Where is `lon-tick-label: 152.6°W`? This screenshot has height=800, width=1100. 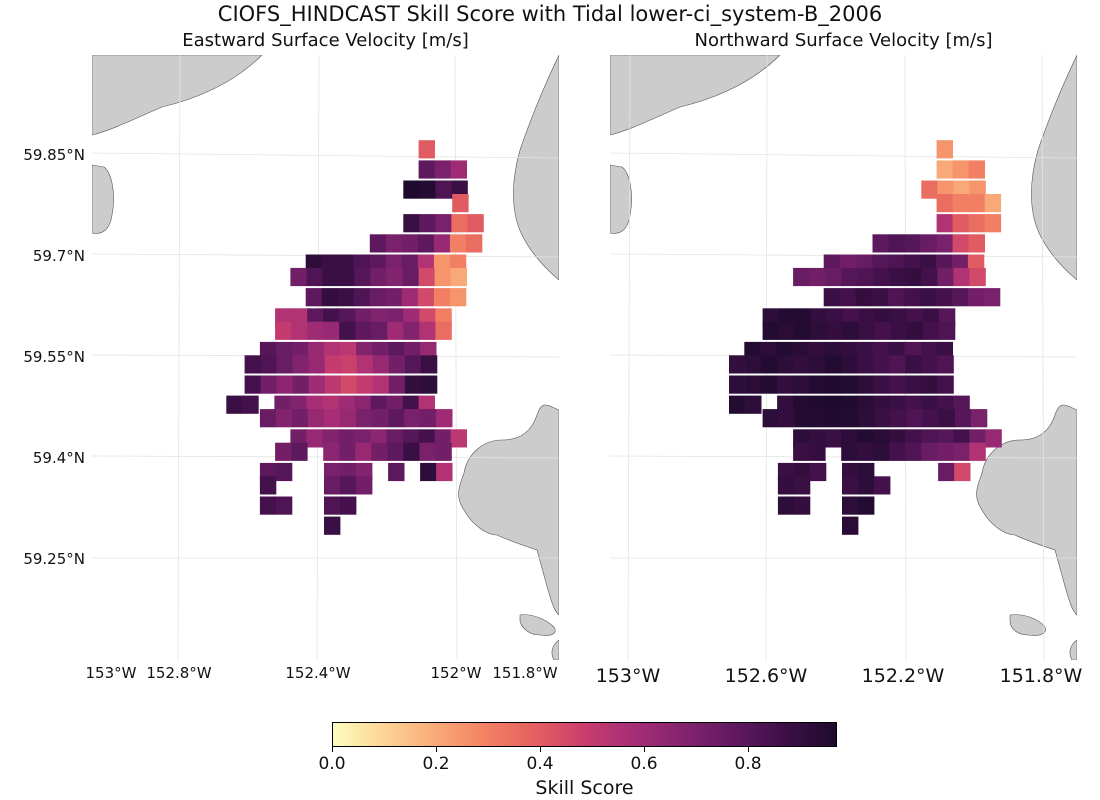
lon-tick-label: 152.6°W is located at coordinates (766, 676).